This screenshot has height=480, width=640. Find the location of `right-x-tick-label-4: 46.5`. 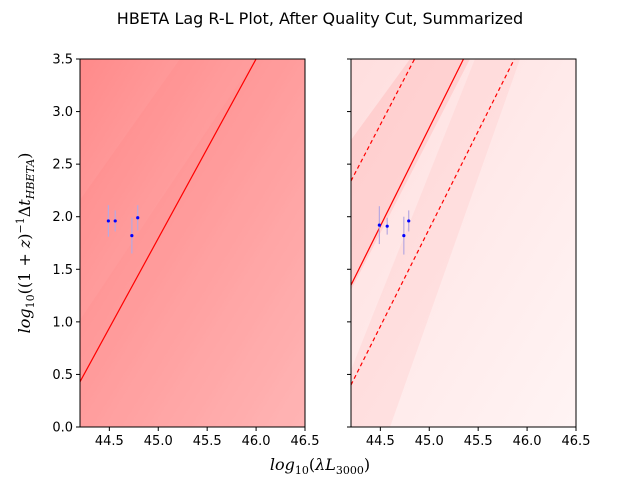

right-x-tick-label-4: 46.5 is located at coordinates (576, 441).